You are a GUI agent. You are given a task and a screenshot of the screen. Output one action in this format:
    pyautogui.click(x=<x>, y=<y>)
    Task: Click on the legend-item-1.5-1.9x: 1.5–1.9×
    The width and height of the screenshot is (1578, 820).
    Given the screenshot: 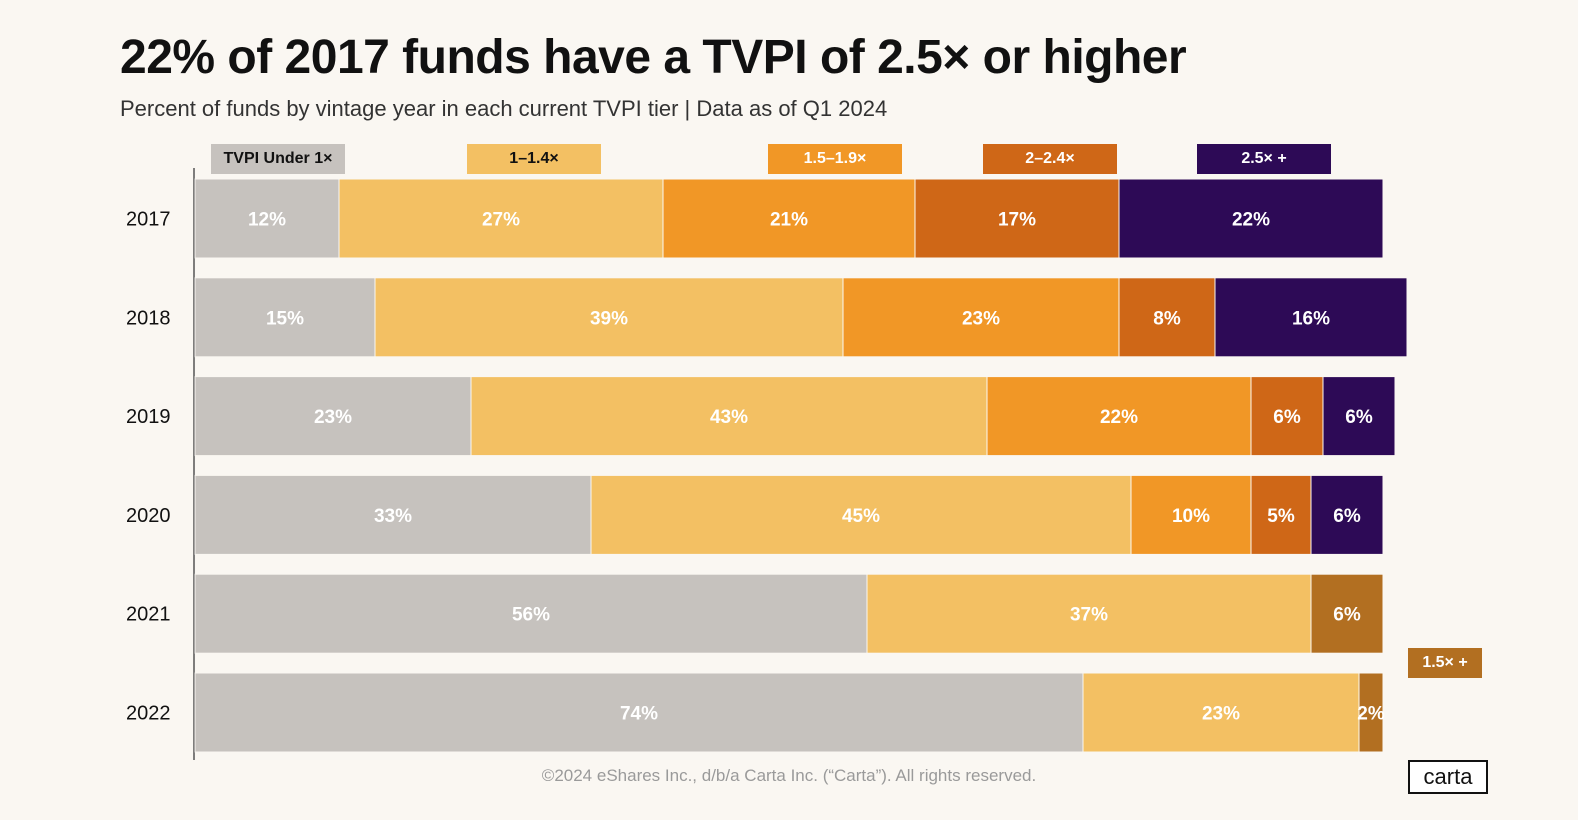 What is the action you would take?
    pyautogui.click(x=835, y=159)
    